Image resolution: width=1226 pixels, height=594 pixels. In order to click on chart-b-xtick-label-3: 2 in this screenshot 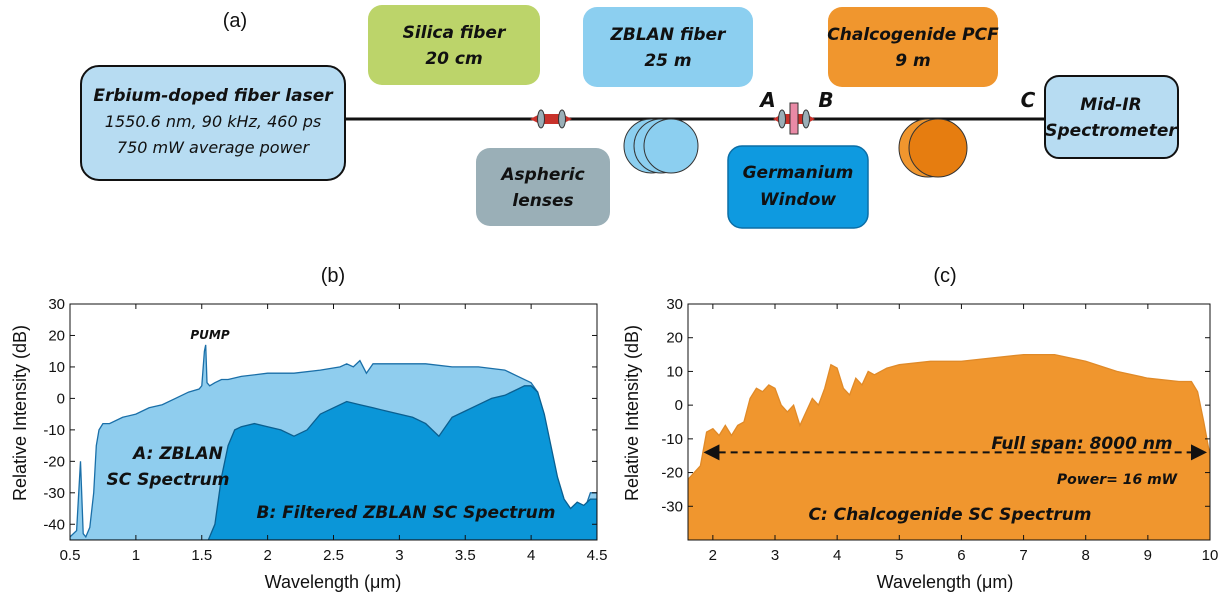, I will do `click(267, 555)`.